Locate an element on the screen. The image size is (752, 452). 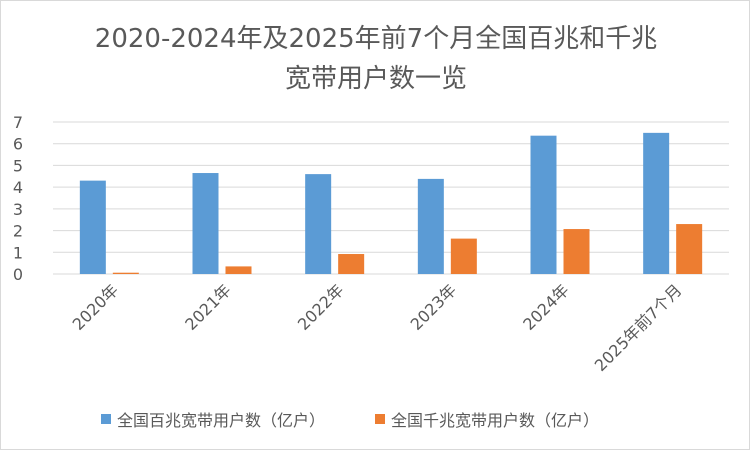
y-axis-ticks: 0 1 2 3 4 5 6 7 is located at coordinates (18, 198).